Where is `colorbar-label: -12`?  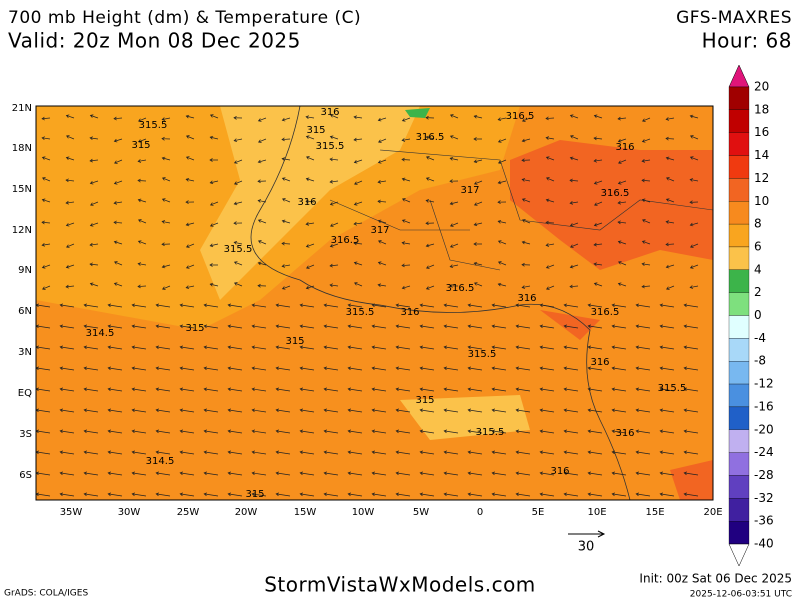 colorbar-label: -12 is located at coordinates (764, 384).